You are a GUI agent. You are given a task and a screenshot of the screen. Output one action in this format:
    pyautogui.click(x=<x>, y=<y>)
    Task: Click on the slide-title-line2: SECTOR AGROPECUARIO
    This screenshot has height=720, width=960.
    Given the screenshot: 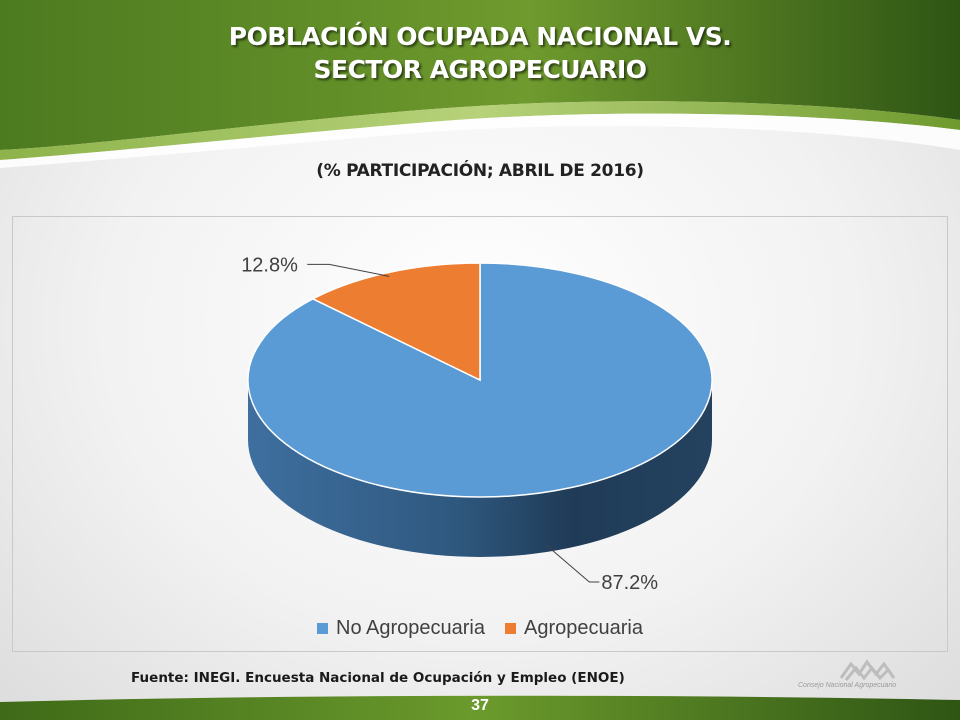 What is the action you would take?
    pyautogui.click(x=480, y=69)
    